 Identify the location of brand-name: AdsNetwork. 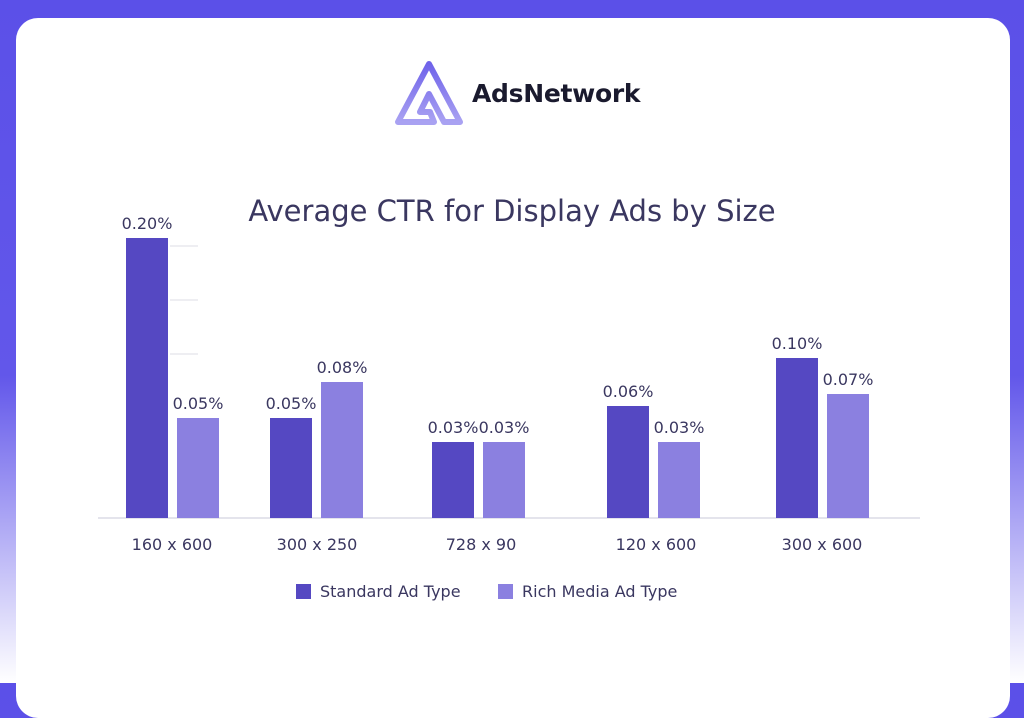
(556, 93).